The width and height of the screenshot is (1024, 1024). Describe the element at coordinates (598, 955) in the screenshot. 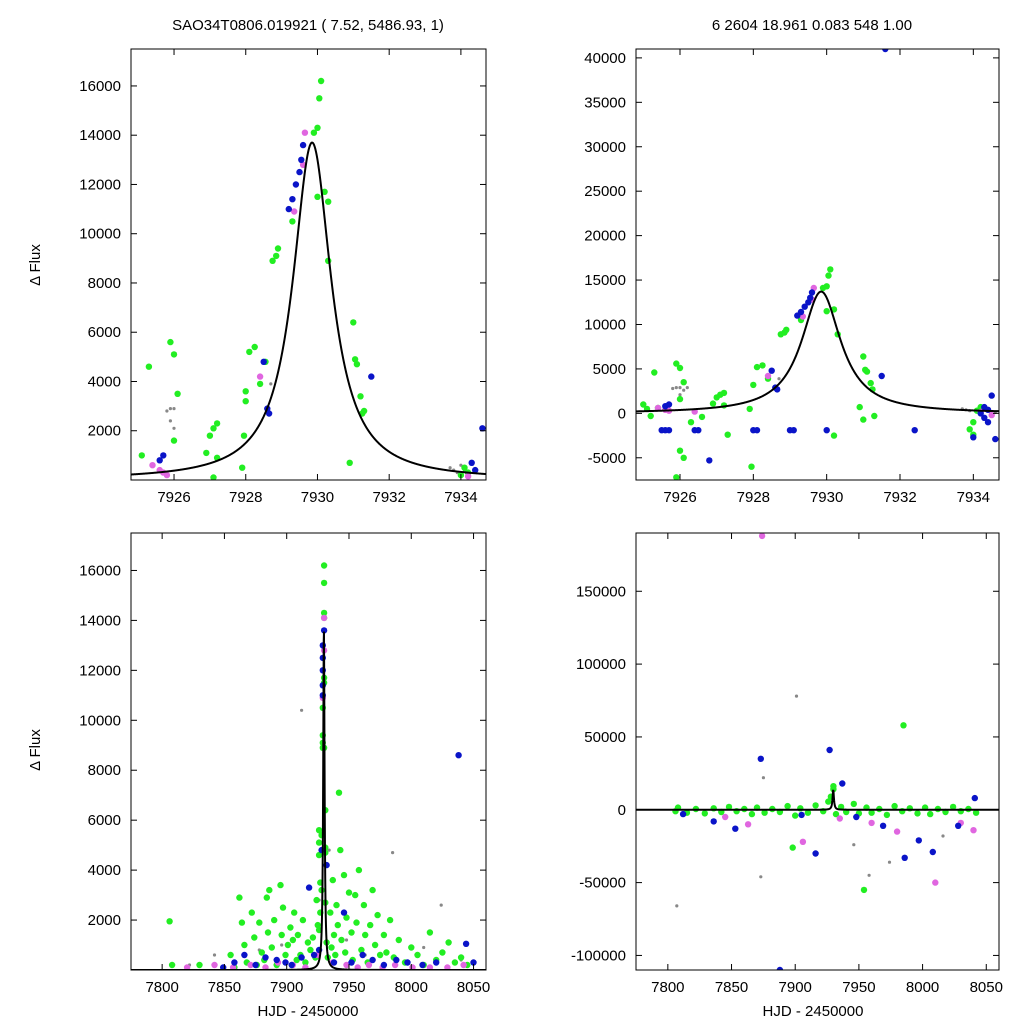

I see `y-tick-label: -100000` at that location.